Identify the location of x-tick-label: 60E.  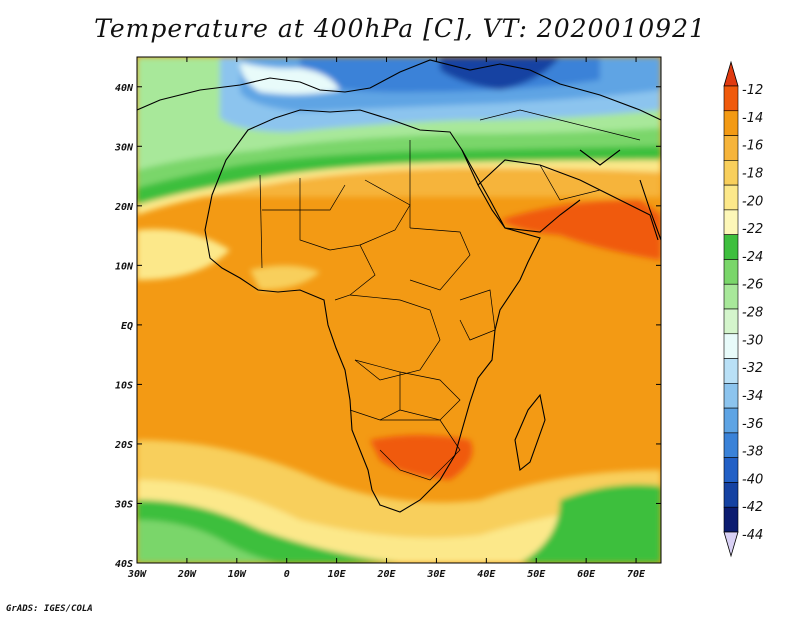
(586, 574).